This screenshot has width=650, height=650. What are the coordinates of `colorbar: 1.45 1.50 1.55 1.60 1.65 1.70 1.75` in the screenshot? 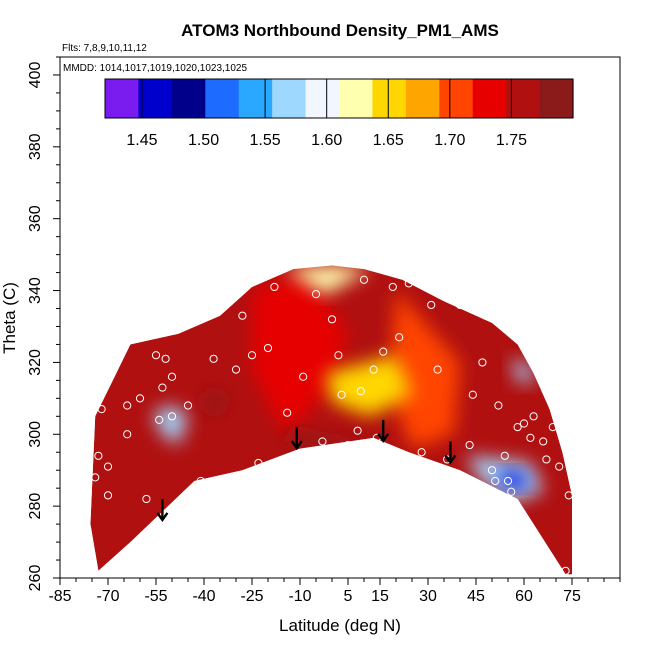 It's located at (339, 113).